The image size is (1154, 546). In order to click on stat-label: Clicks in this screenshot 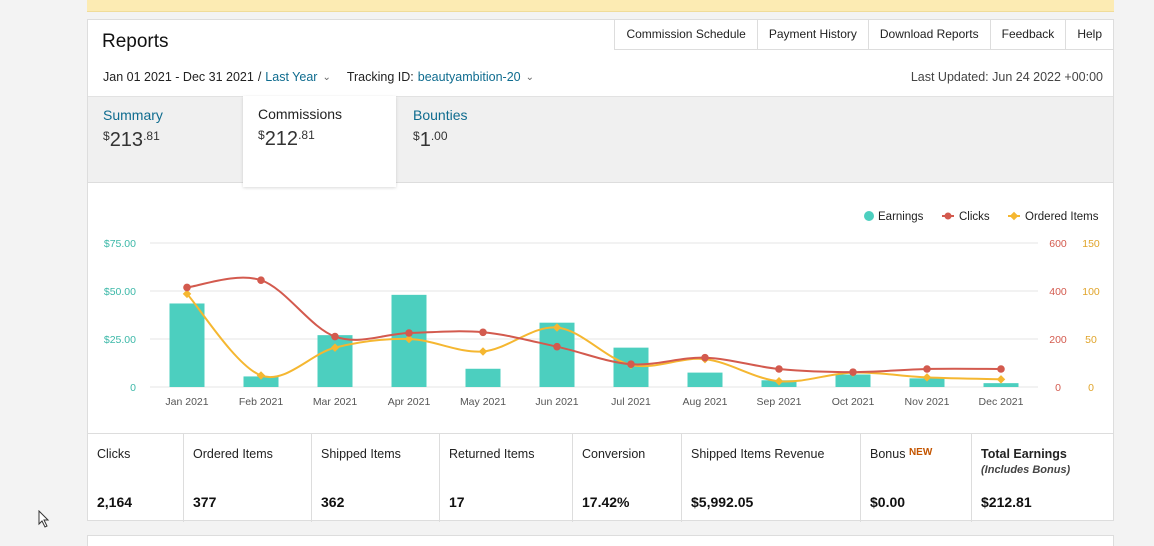, I will do `click(114, 454)`.